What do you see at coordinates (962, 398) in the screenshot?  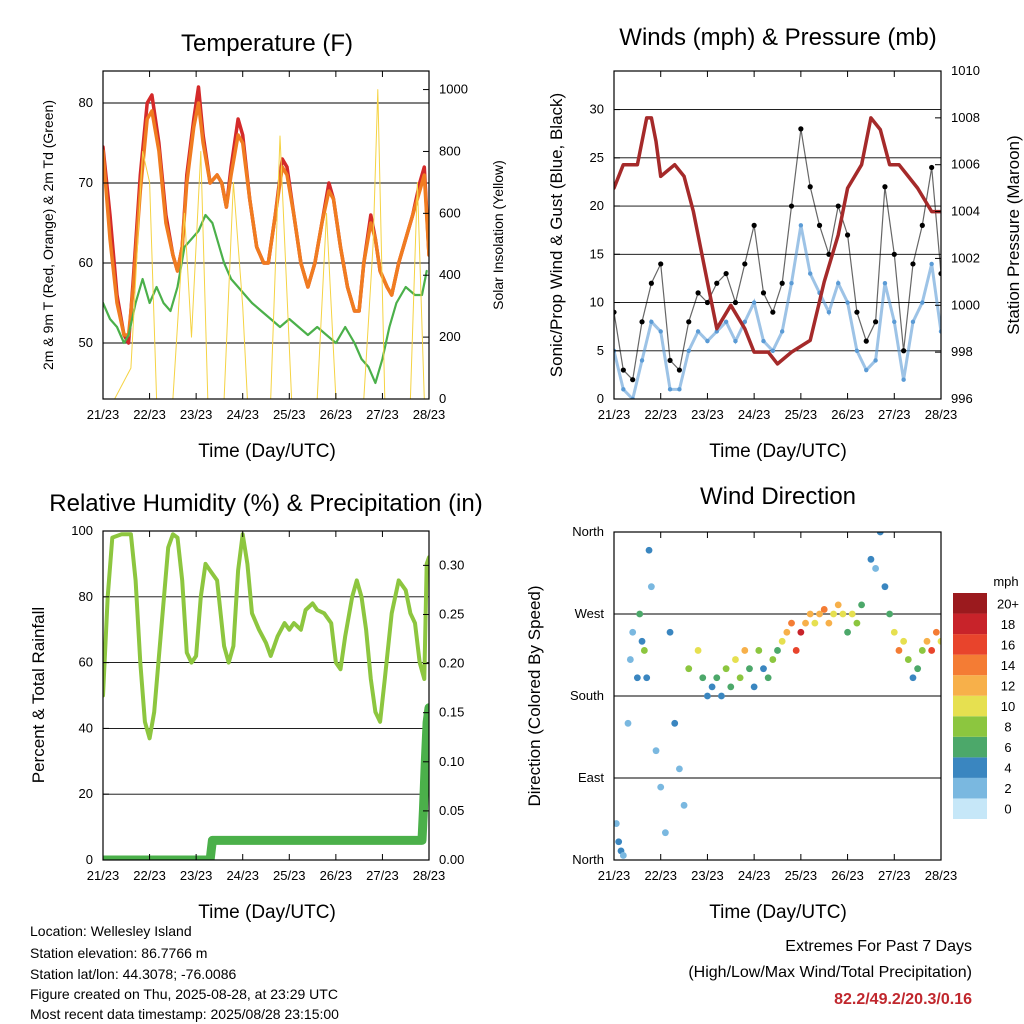 I see `y2-tick-label: 996` at bounding box center [962, 398].